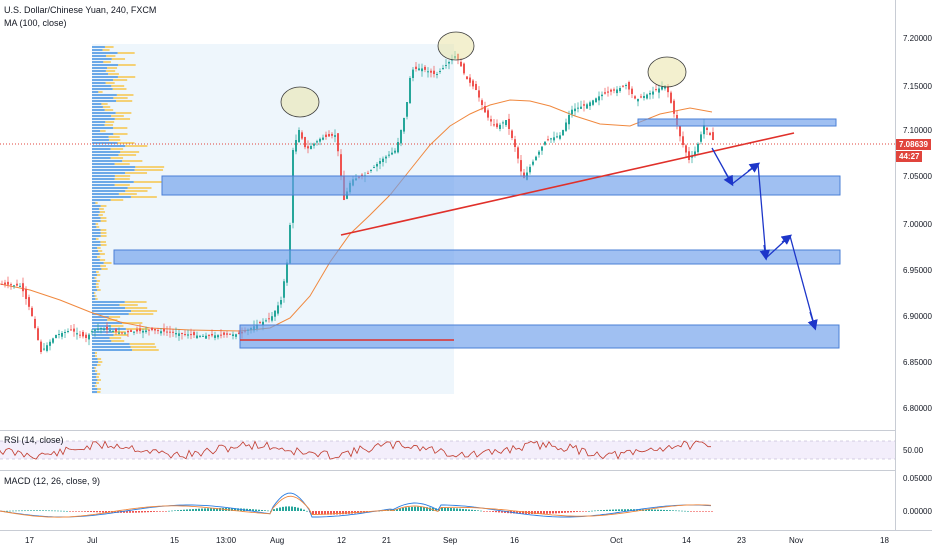  Describe the element at coordinates (34, 440) in the screenshot. I see `rsi-label: RSI (14, close)` at that location.